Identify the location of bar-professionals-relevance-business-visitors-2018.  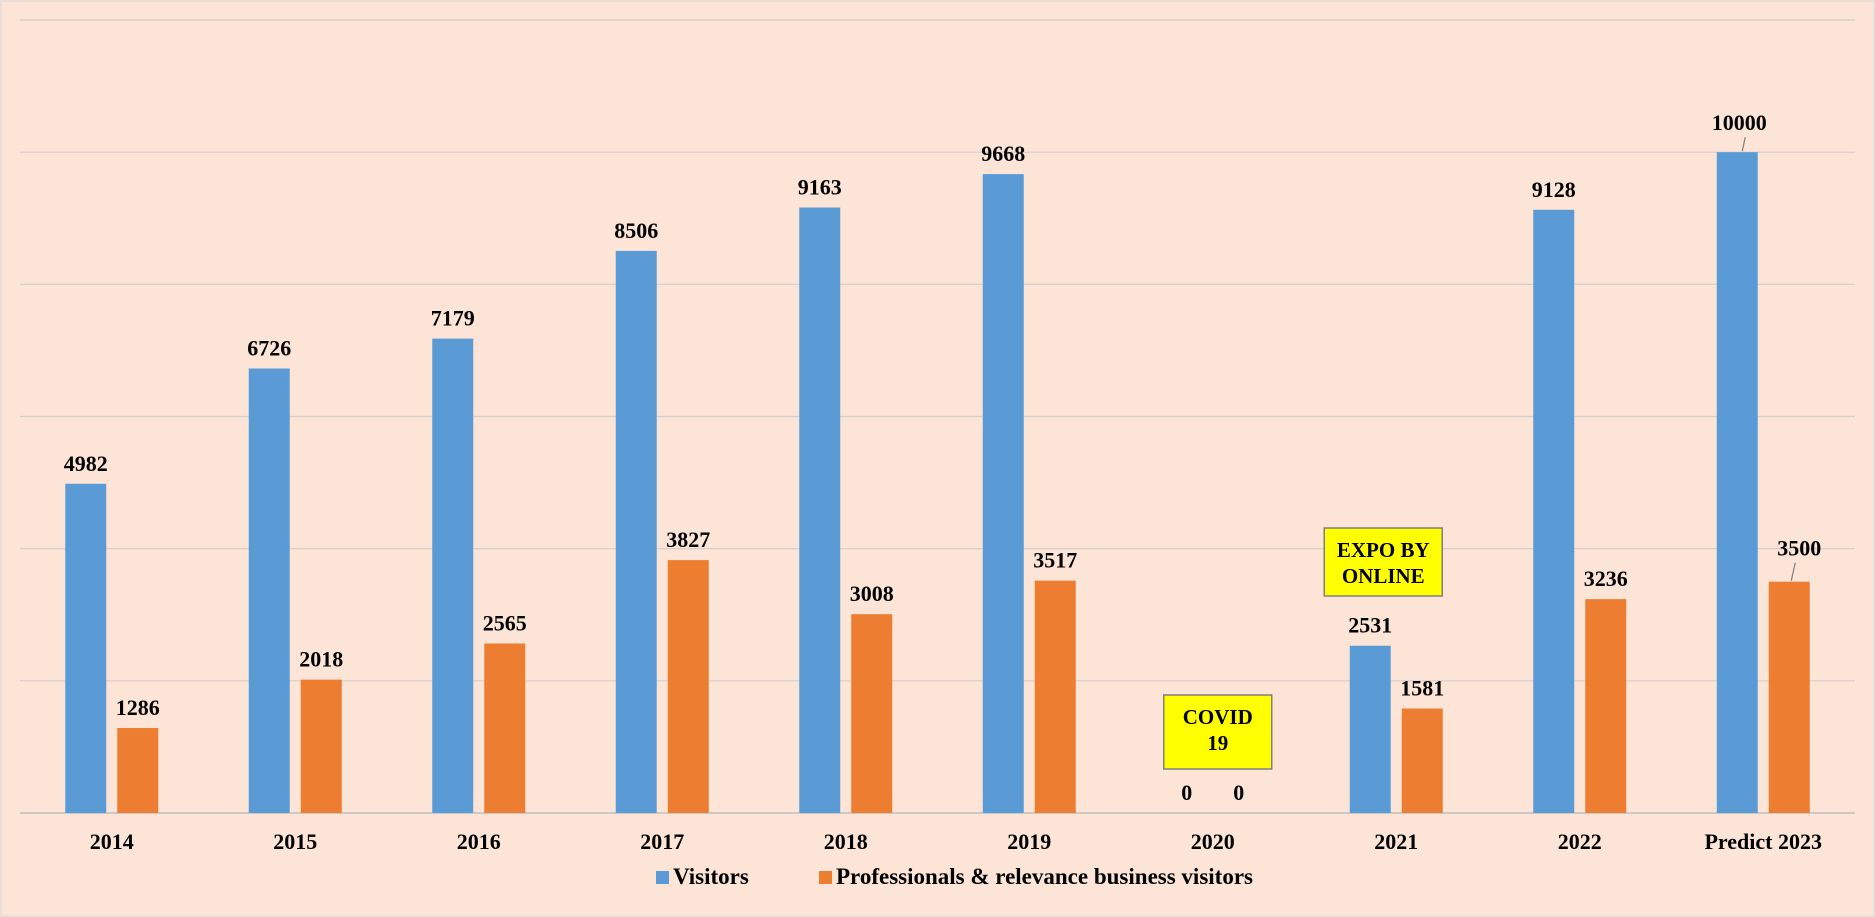
(872, 713).